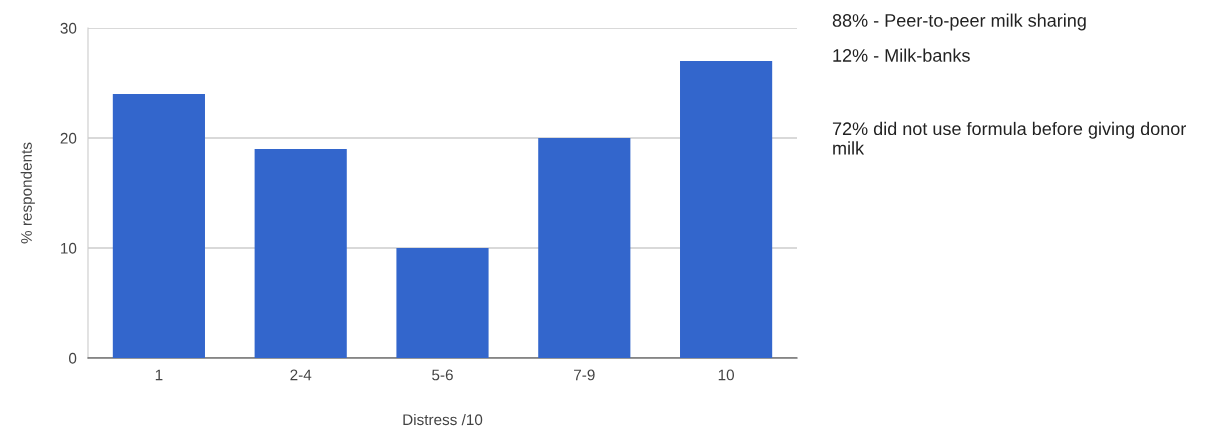 This screenshot has height=434, width=1213. I want to click on x-tick-label: 1, so click(159, 375).